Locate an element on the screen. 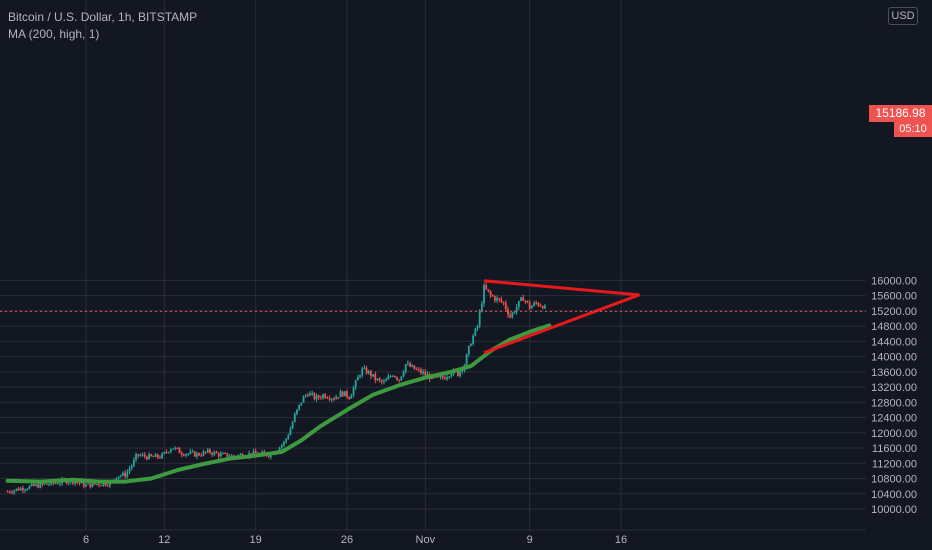  price-axis-label: 14000.00 is located at coordinates (894, 358).